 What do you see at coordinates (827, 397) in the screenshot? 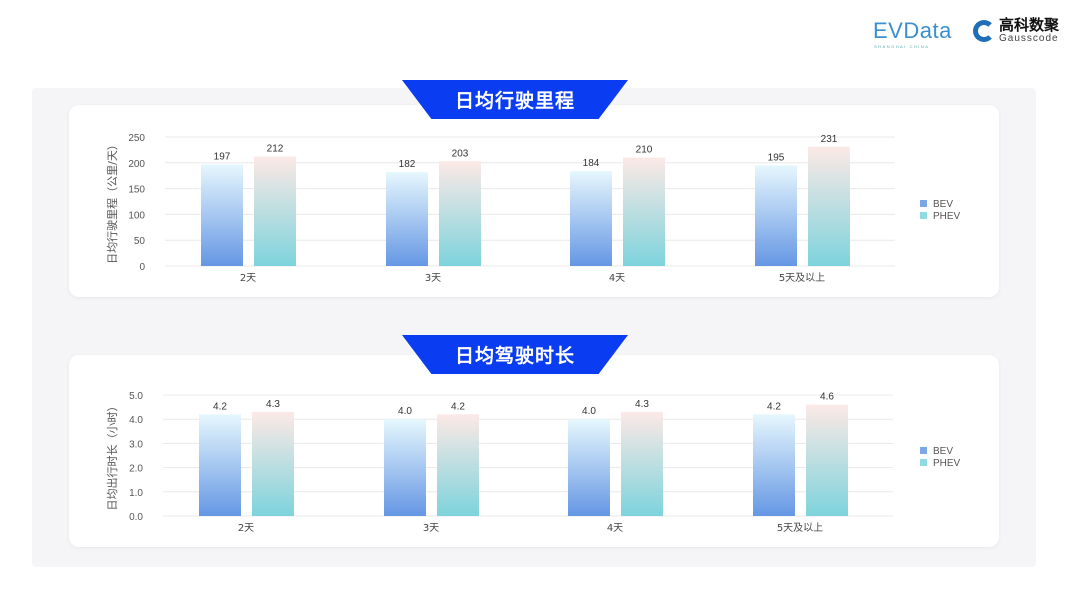
I see `data-label: 4.6` at bounding box center [827, 397].